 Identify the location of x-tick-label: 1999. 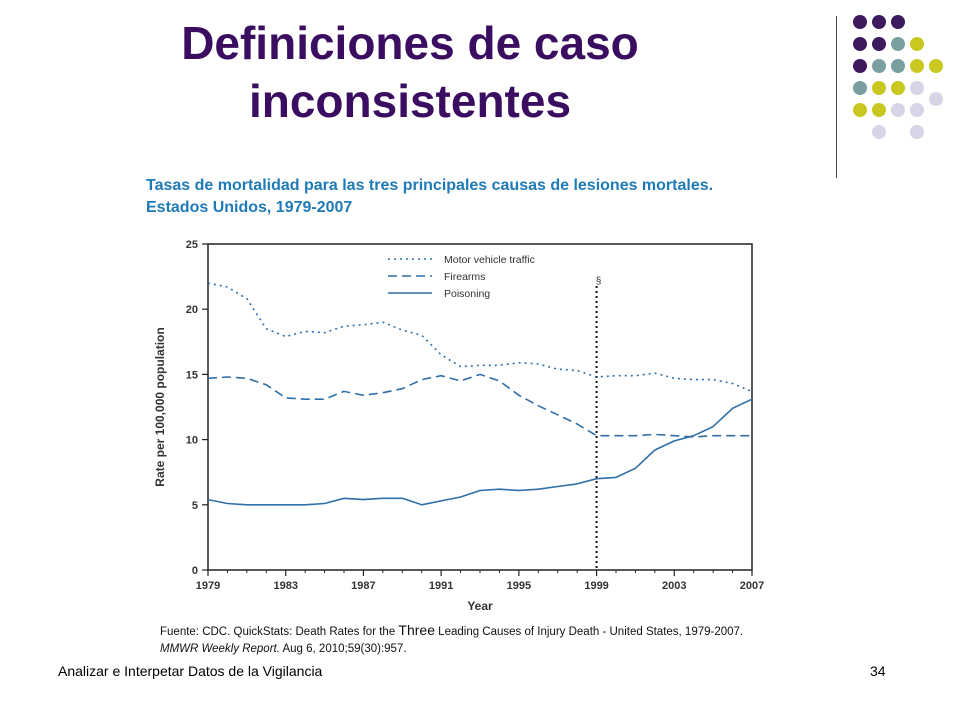
(596, 586).